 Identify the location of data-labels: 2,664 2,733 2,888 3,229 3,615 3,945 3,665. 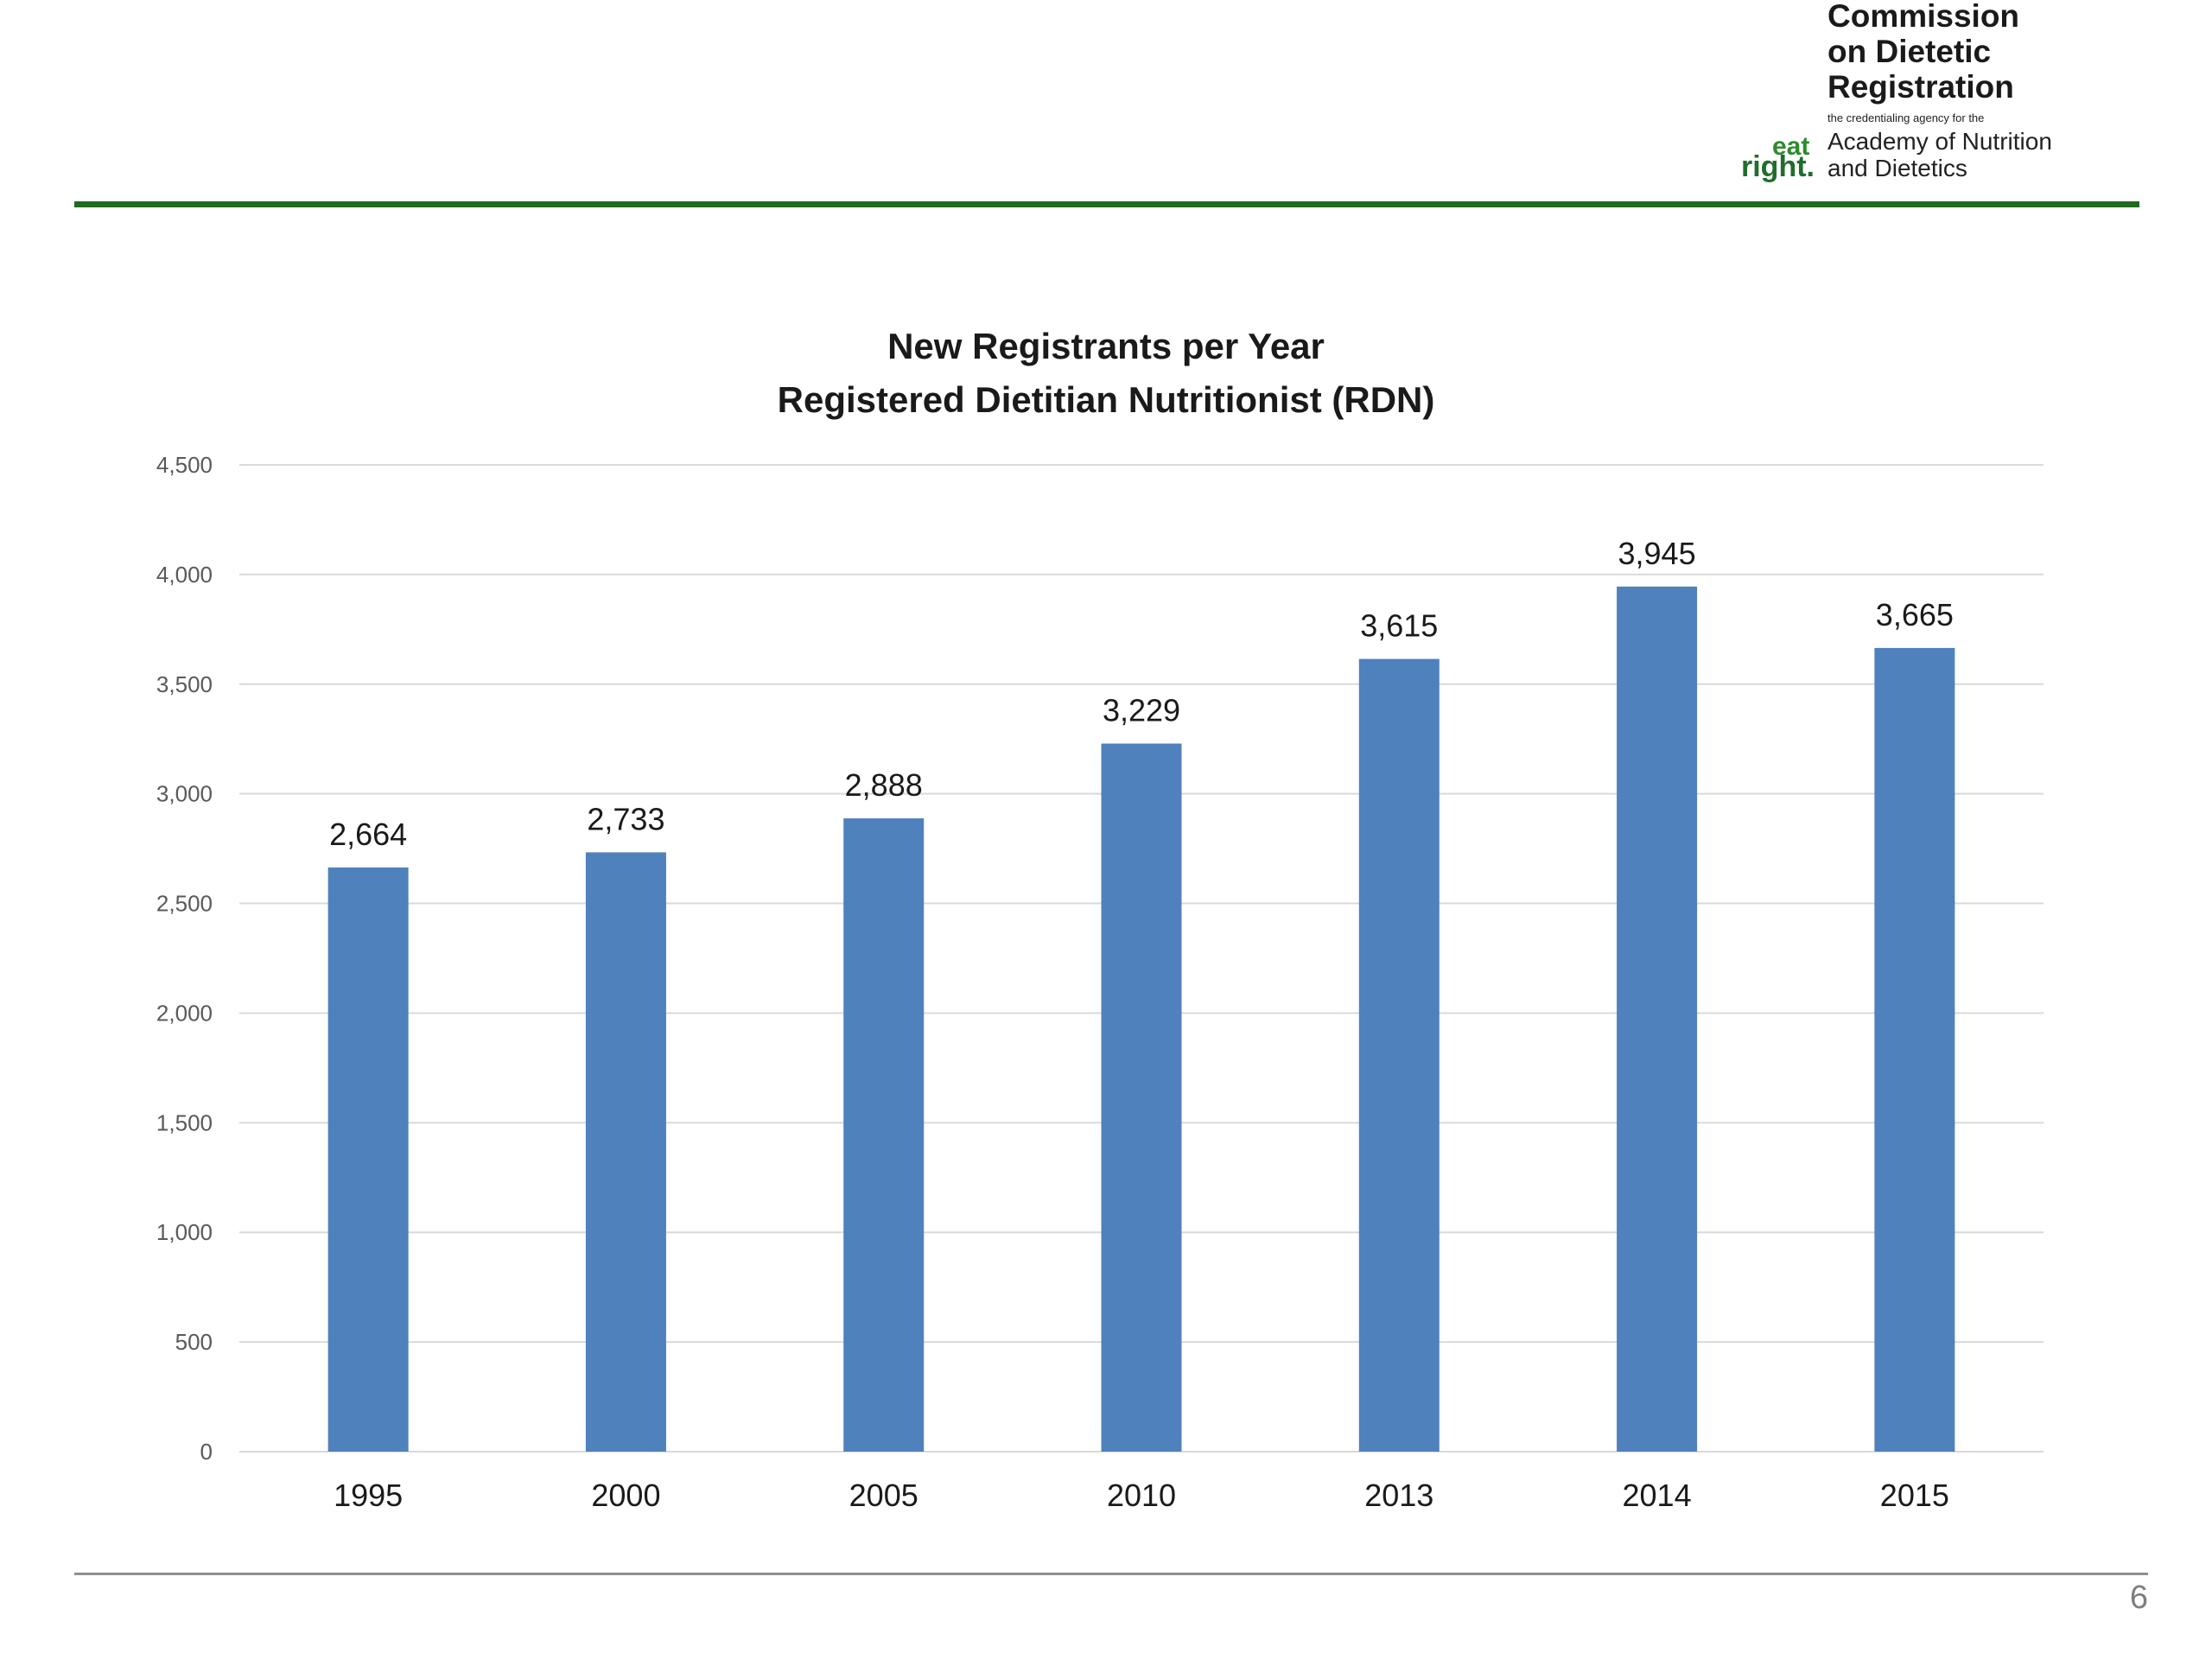
(1141, 694).